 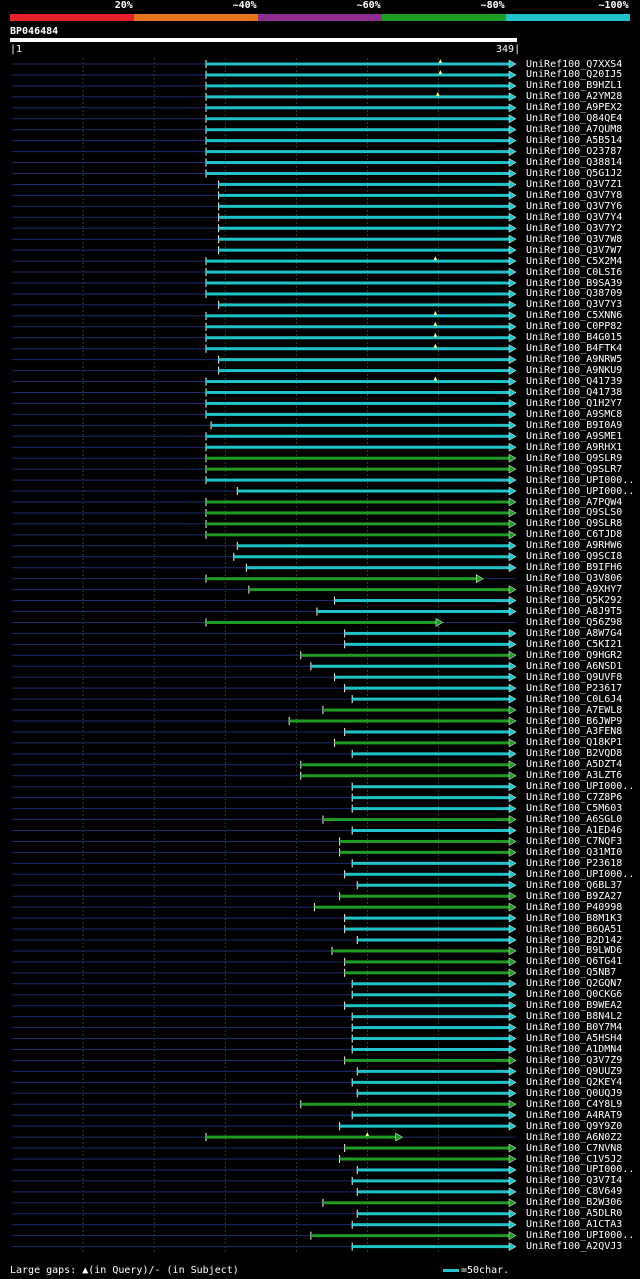 What do you see at coordinates (574, 622) in the screenshot?
I see `hit-label: UniRef100_Q56Z98` at bounding box center [574, 622].